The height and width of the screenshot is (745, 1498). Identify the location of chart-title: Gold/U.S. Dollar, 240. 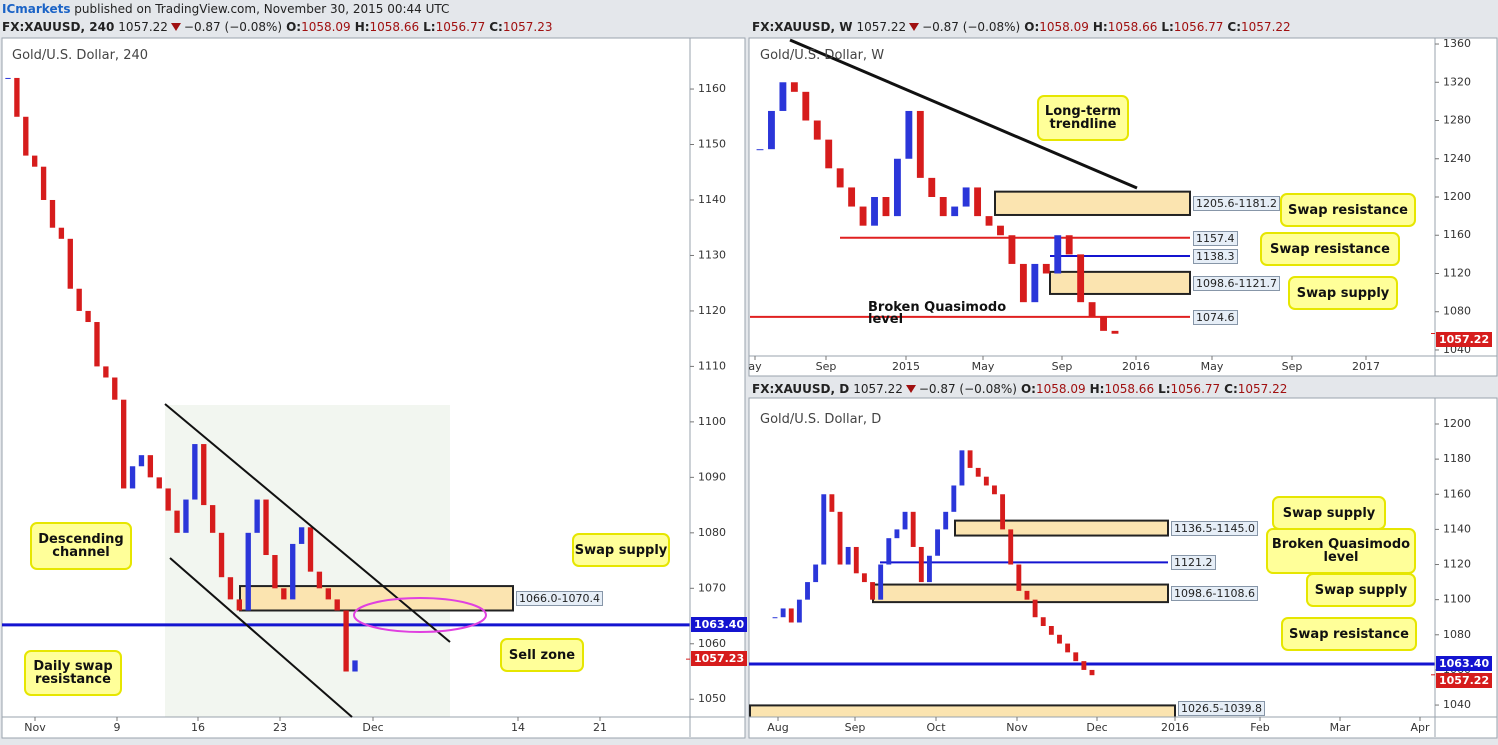
(80, 55).